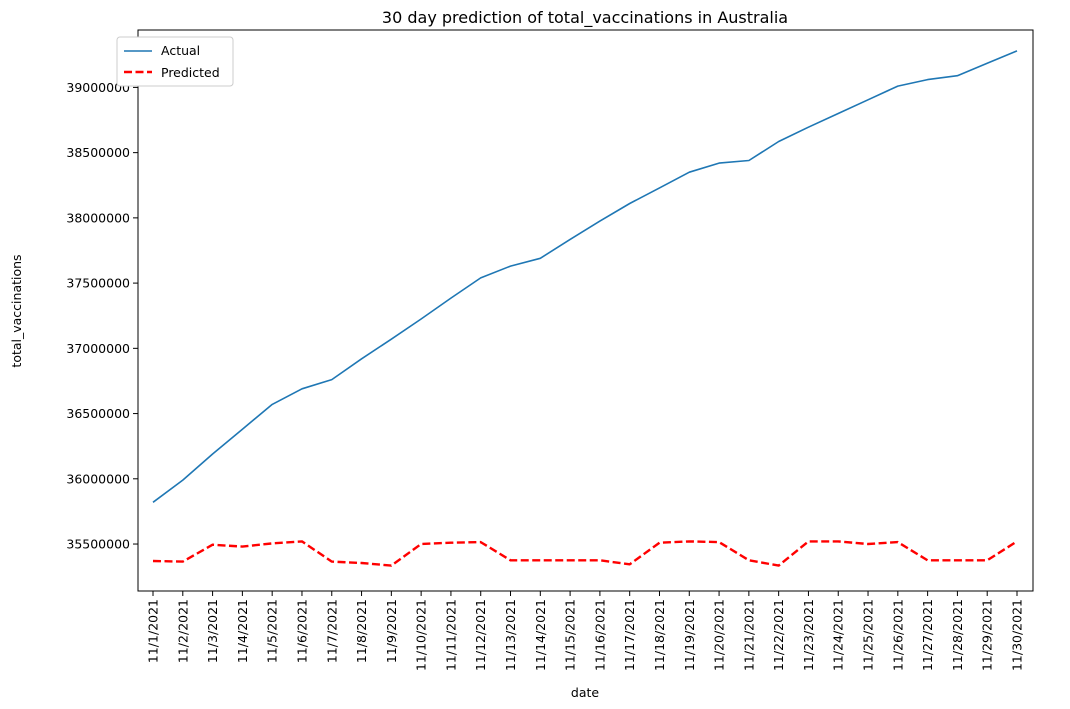  I want to click on x-tick-label: 11/12/2021, so click(480, 635).